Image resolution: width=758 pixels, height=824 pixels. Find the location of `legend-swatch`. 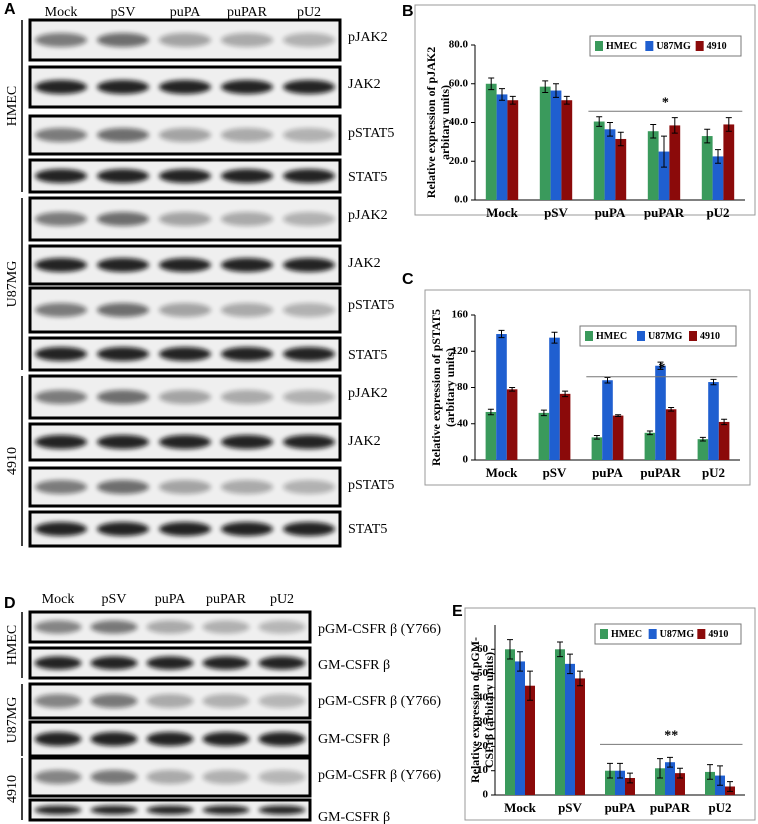

legend-swatch is located at coordinates (589, 336).